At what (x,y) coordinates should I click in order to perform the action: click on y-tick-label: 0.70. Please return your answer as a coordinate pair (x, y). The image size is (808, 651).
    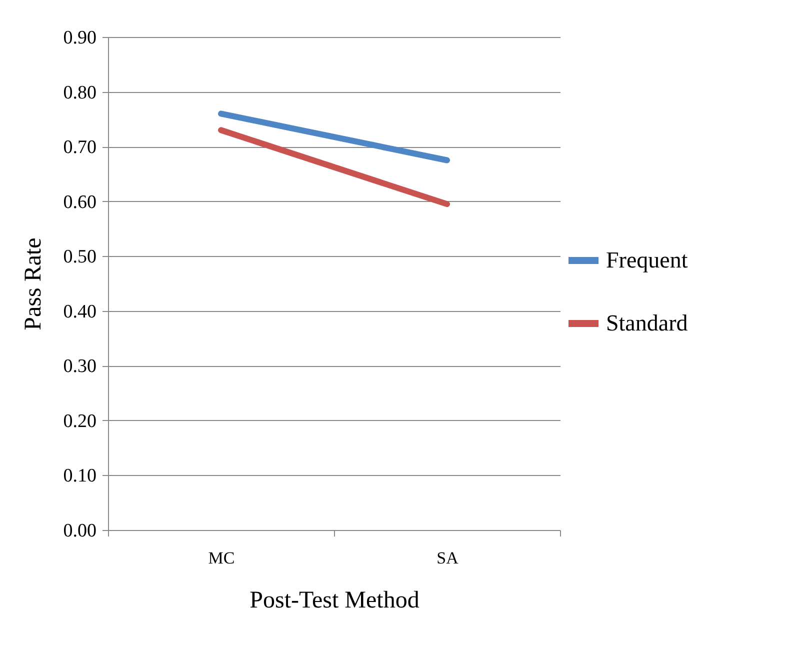
    Looking at the image, I should click on (79, 147).